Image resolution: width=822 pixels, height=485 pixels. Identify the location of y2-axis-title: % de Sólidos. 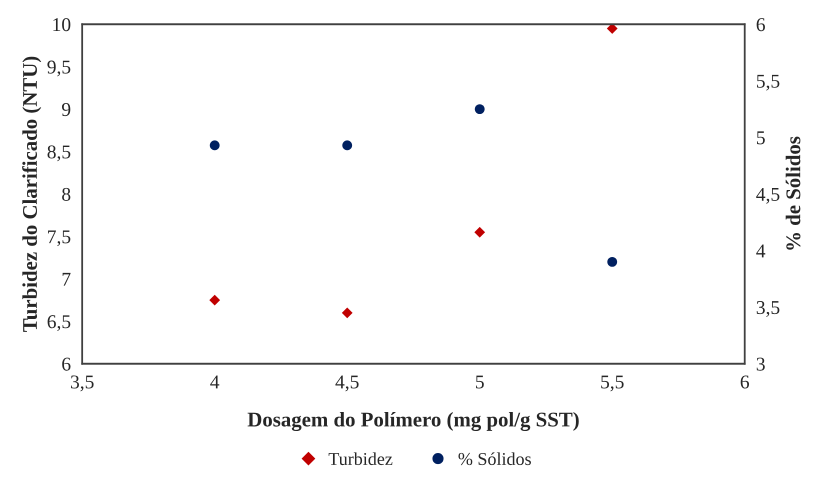
(793, 193).